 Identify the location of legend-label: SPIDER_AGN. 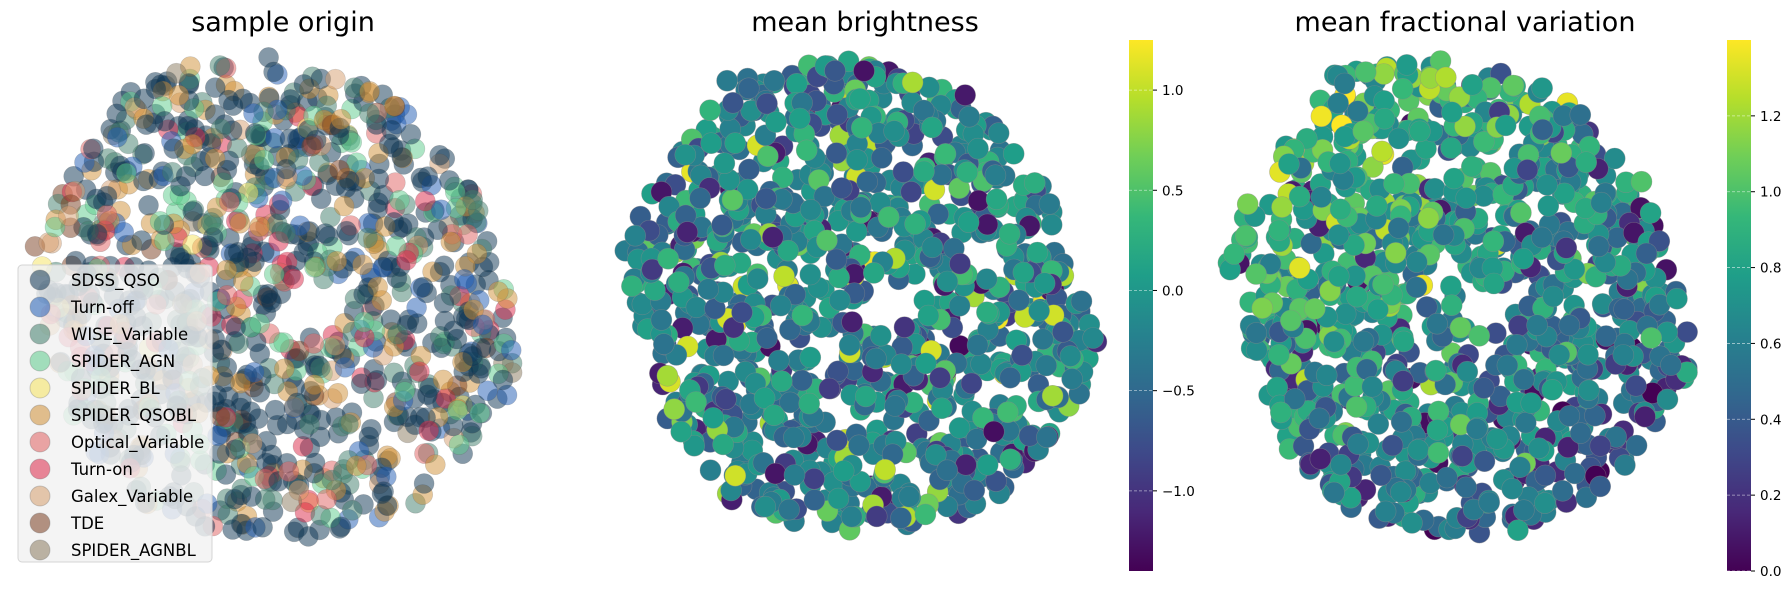
(123, 362).